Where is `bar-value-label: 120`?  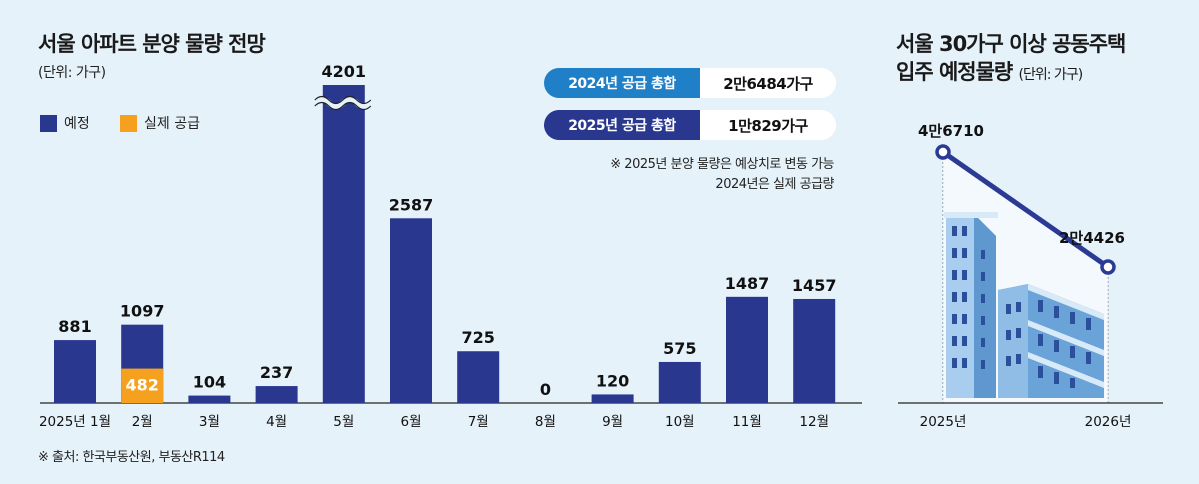
bar-value-label: 120 is located at coordinates (612, 380).